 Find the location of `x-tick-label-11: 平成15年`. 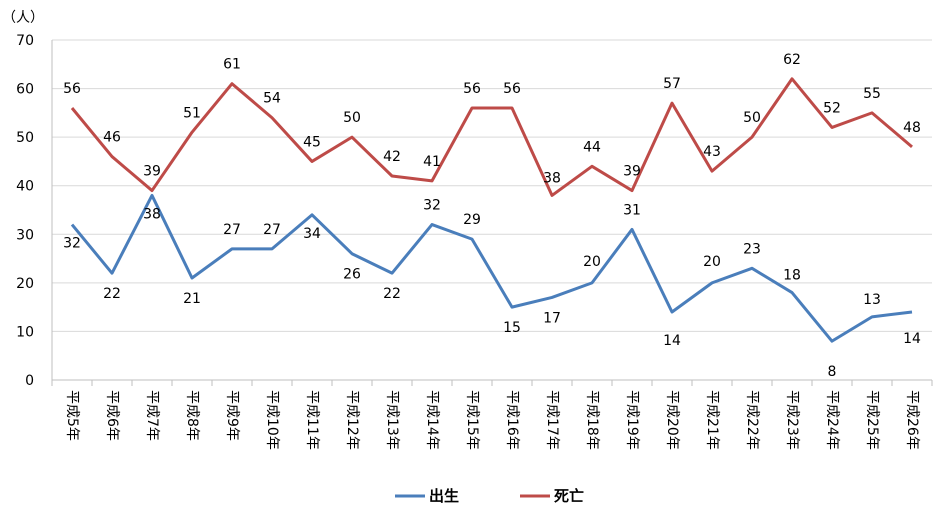

x-tick-label-11: 平成15年 is located at coordinates (472, 420).